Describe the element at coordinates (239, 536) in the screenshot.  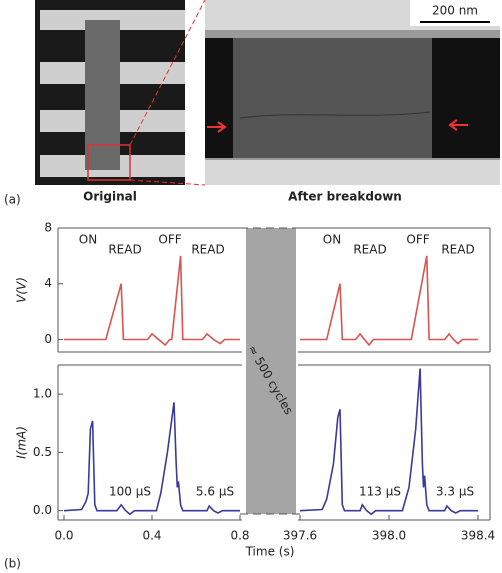
I see `x-tick-label: 0.8` at that location.